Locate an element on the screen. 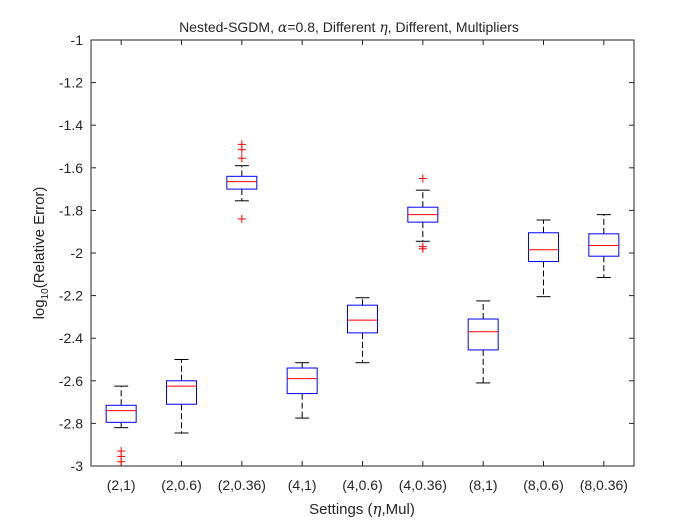 The width and height of the screenshot is (700, 530). x-tick-label: (4,0.6) is located at coordinates (362, 485).